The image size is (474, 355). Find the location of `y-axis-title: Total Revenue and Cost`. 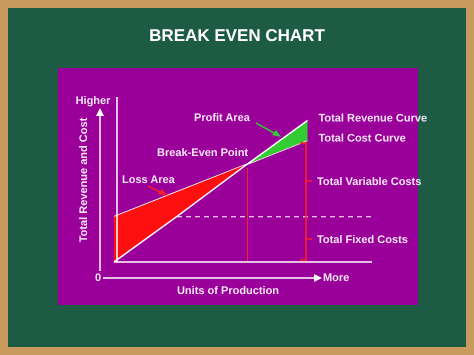

y-axis-title: Total Revenue and Cost is located at coordinates (84, 179).